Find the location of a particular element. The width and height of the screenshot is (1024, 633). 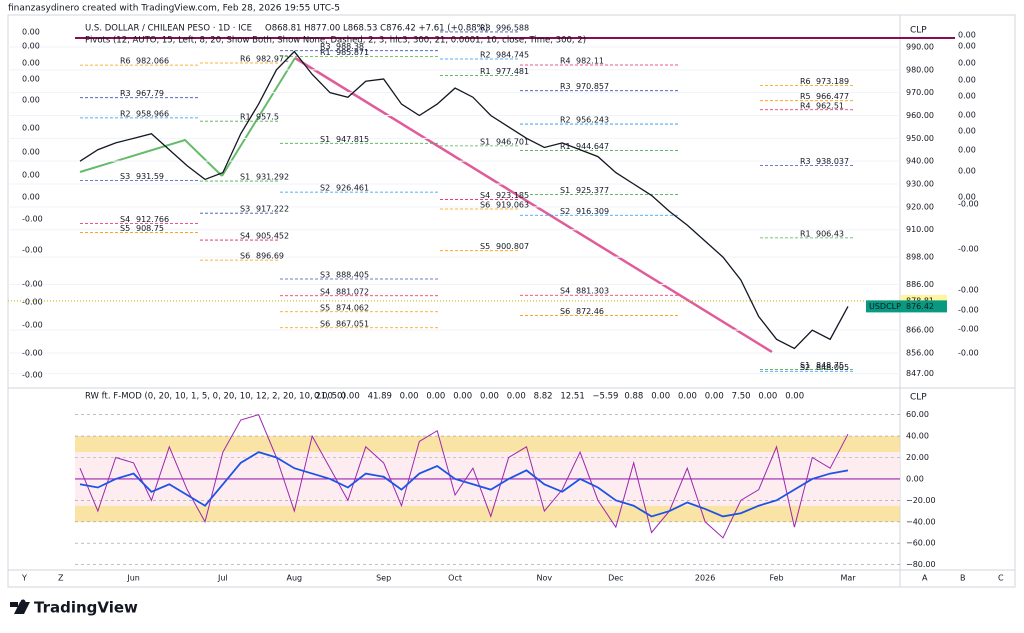

x-tick-label: Sep is located at coordinates (383, 578).